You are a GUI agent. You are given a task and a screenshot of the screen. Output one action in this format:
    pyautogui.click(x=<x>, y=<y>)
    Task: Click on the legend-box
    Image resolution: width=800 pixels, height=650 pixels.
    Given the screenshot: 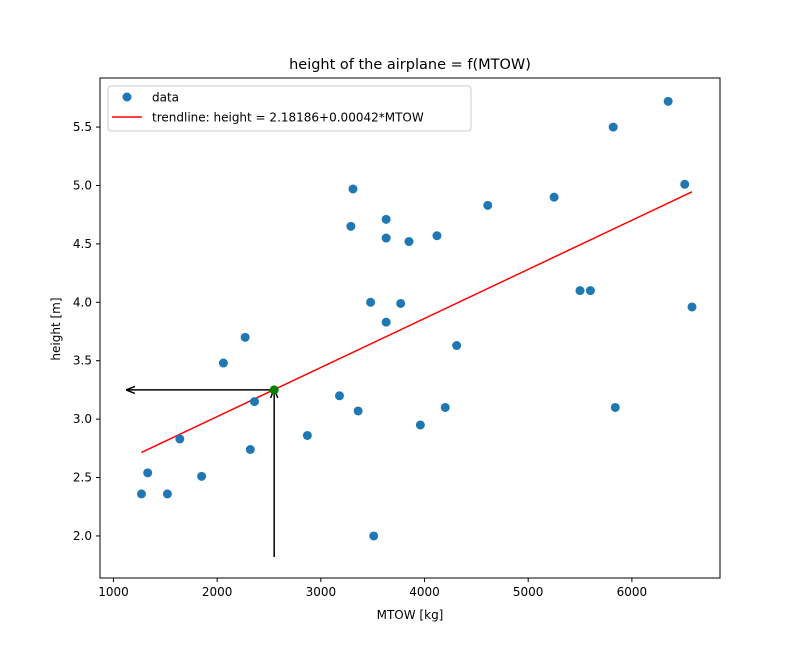 What is the action you would take?
    pyautogui.click(x=289, y=108)
    